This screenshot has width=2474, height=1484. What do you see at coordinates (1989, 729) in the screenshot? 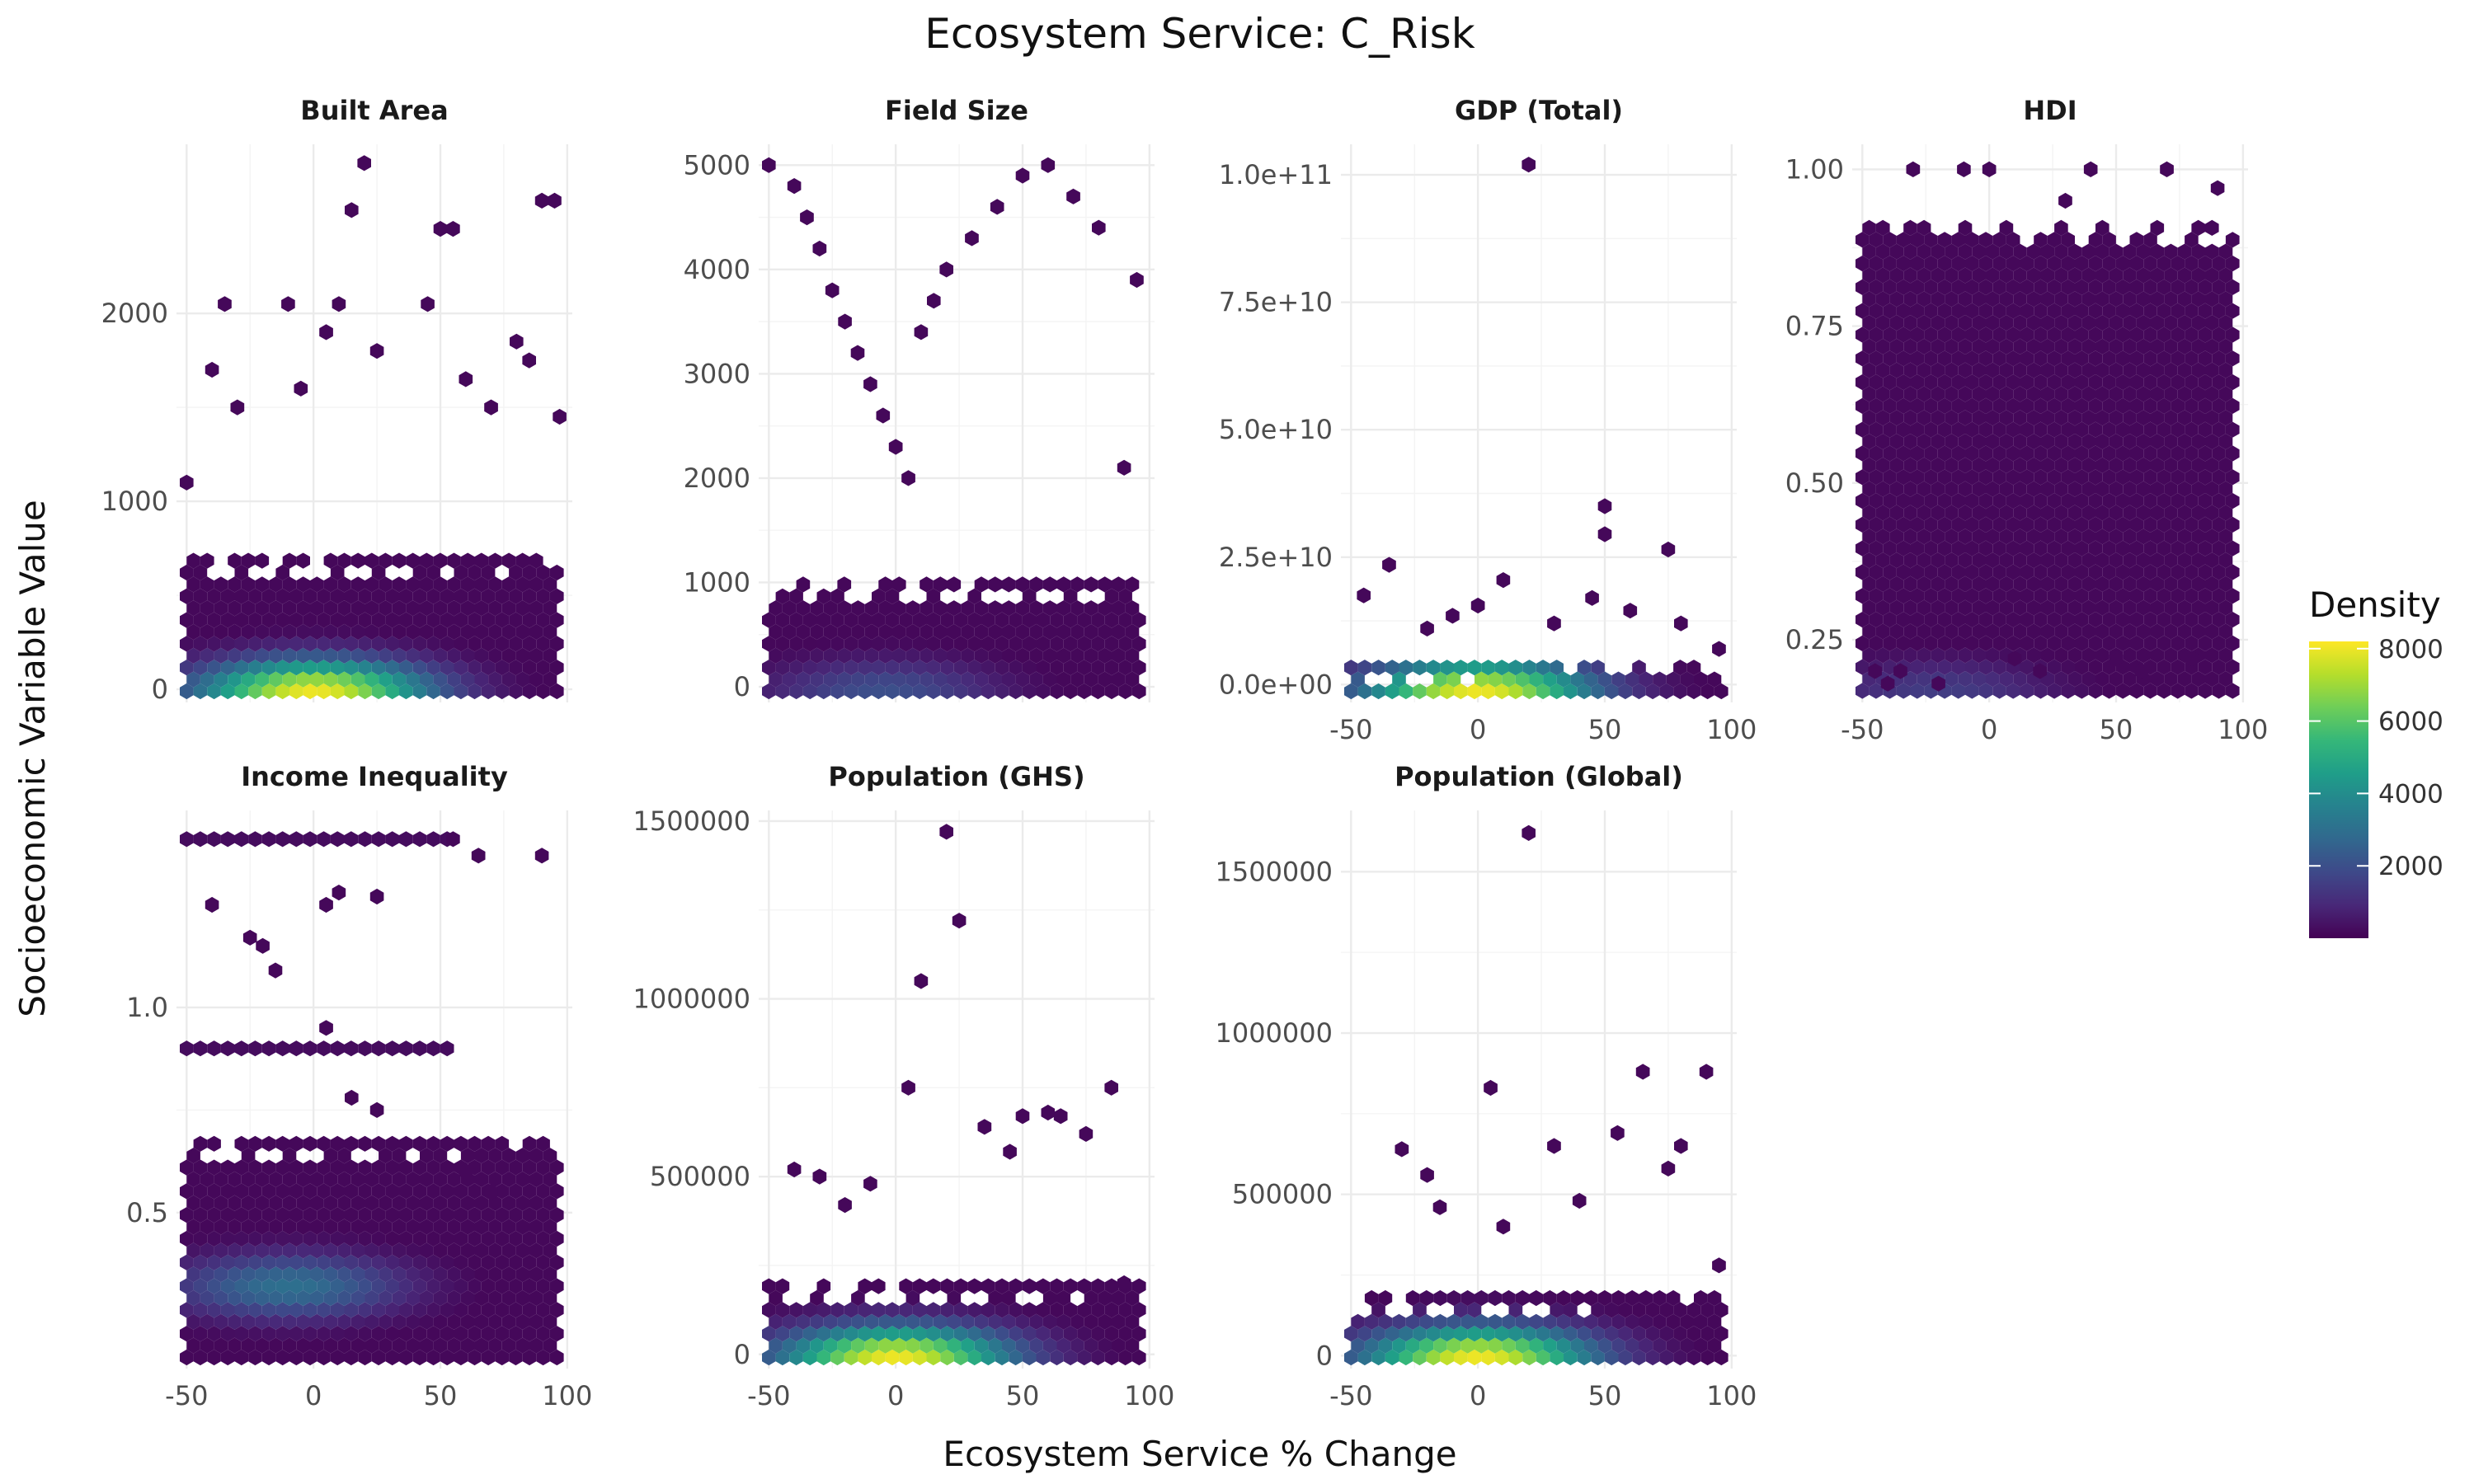
I see `x-tick-label: 0` at bounding box center [1989, 729].